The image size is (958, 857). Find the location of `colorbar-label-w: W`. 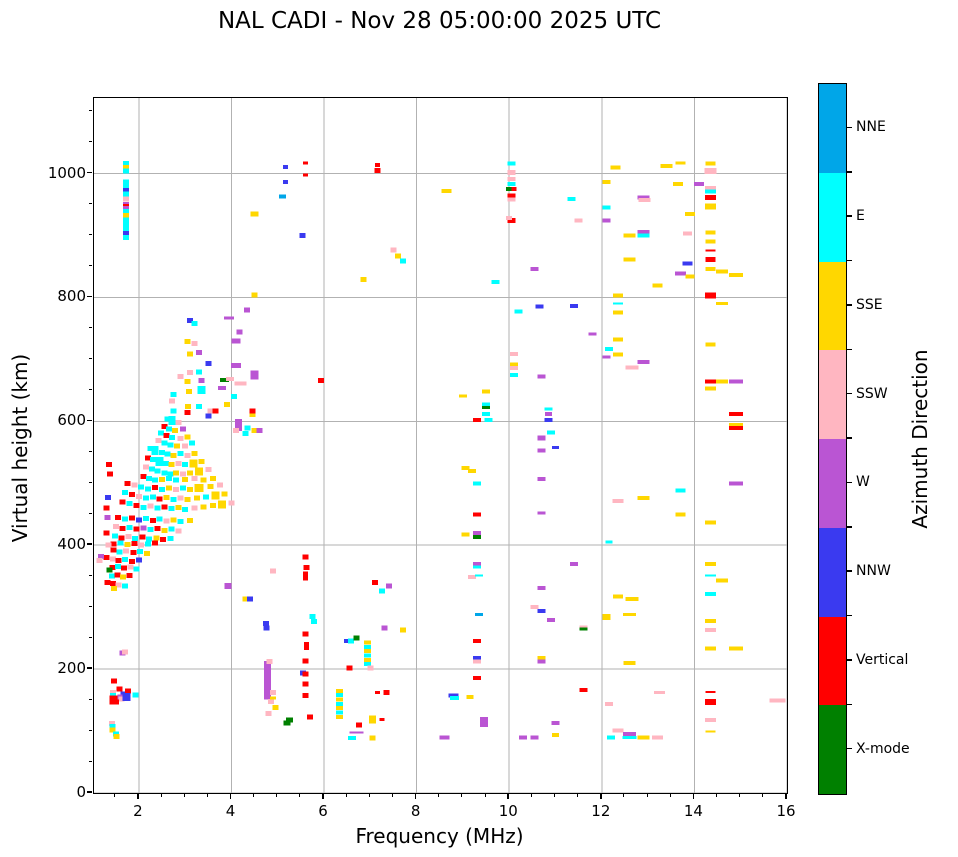

colorbar-label-w: W is located at coordinates (863, 482).